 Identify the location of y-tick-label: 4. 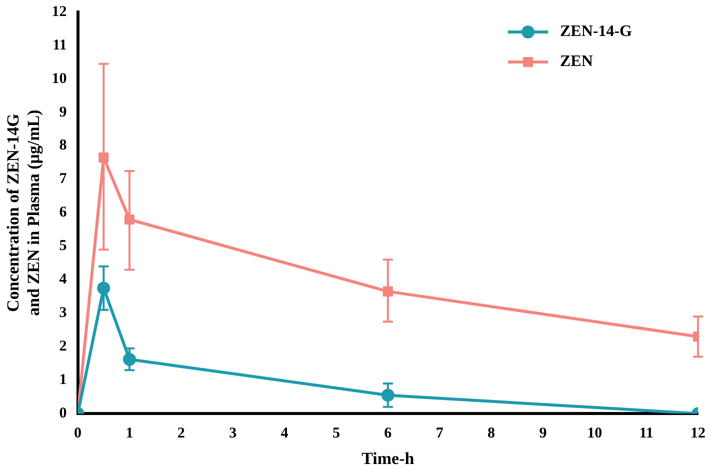
(63, 280).